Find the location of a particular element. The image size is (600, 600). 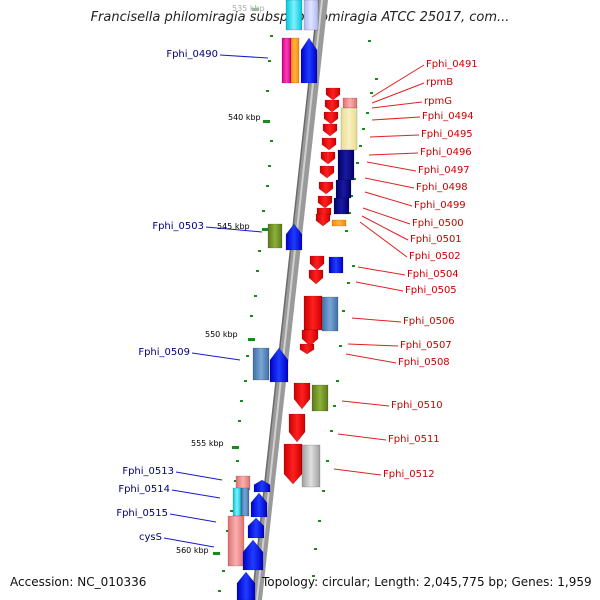

accession-text: Accession: NC_010336 is located at coordinates (78, 582).